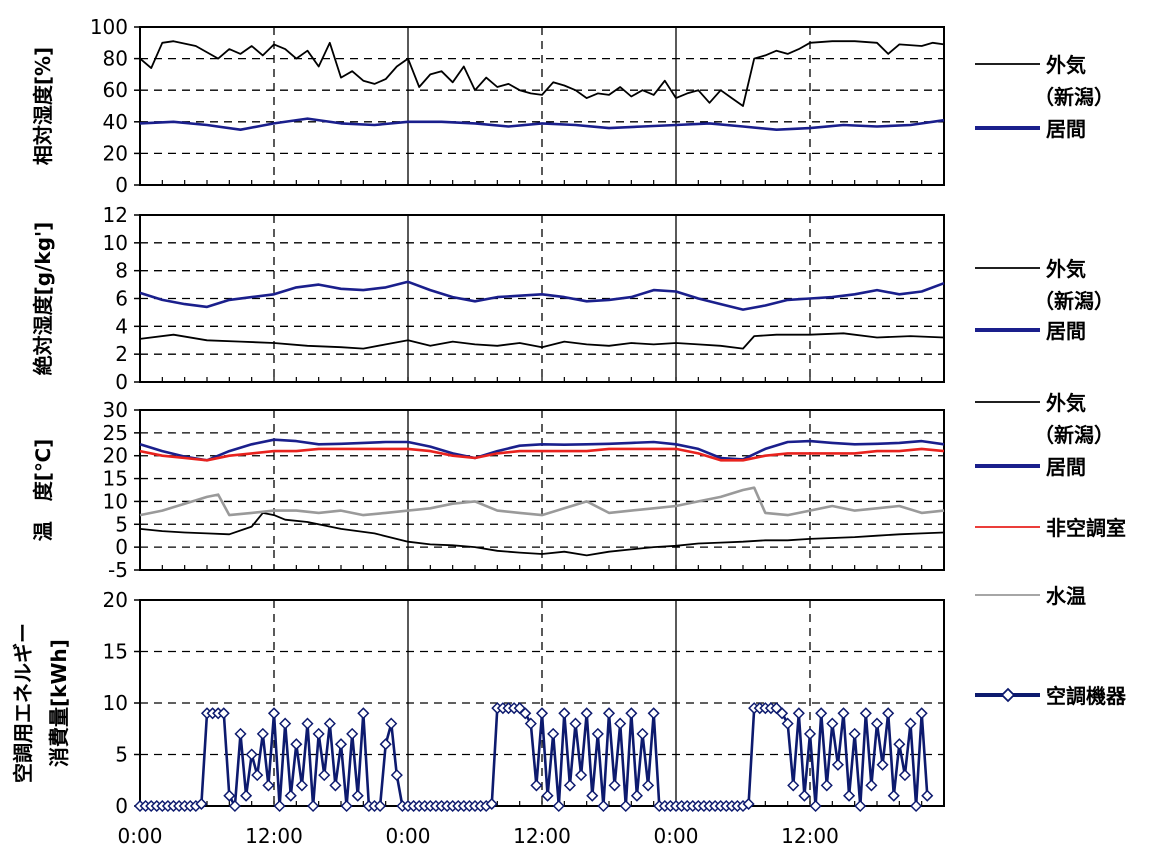 Image resolution: width=1151 pixels, height=853 pixels. Describe the element at coordinates (1086, 528) in the screenshot. I see `legend-label: 非空調室` at that location.